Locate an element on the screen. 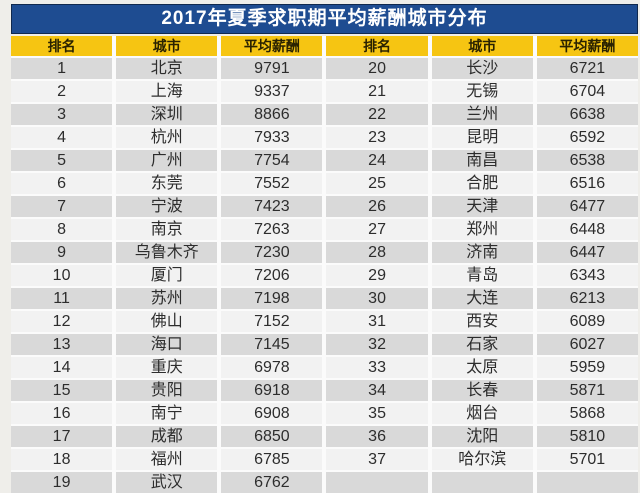 This screenshot has height=493, width=640. table-title: 2017年夏季求职期平均薪酬城市分布 is located at coordinates (324, 18).